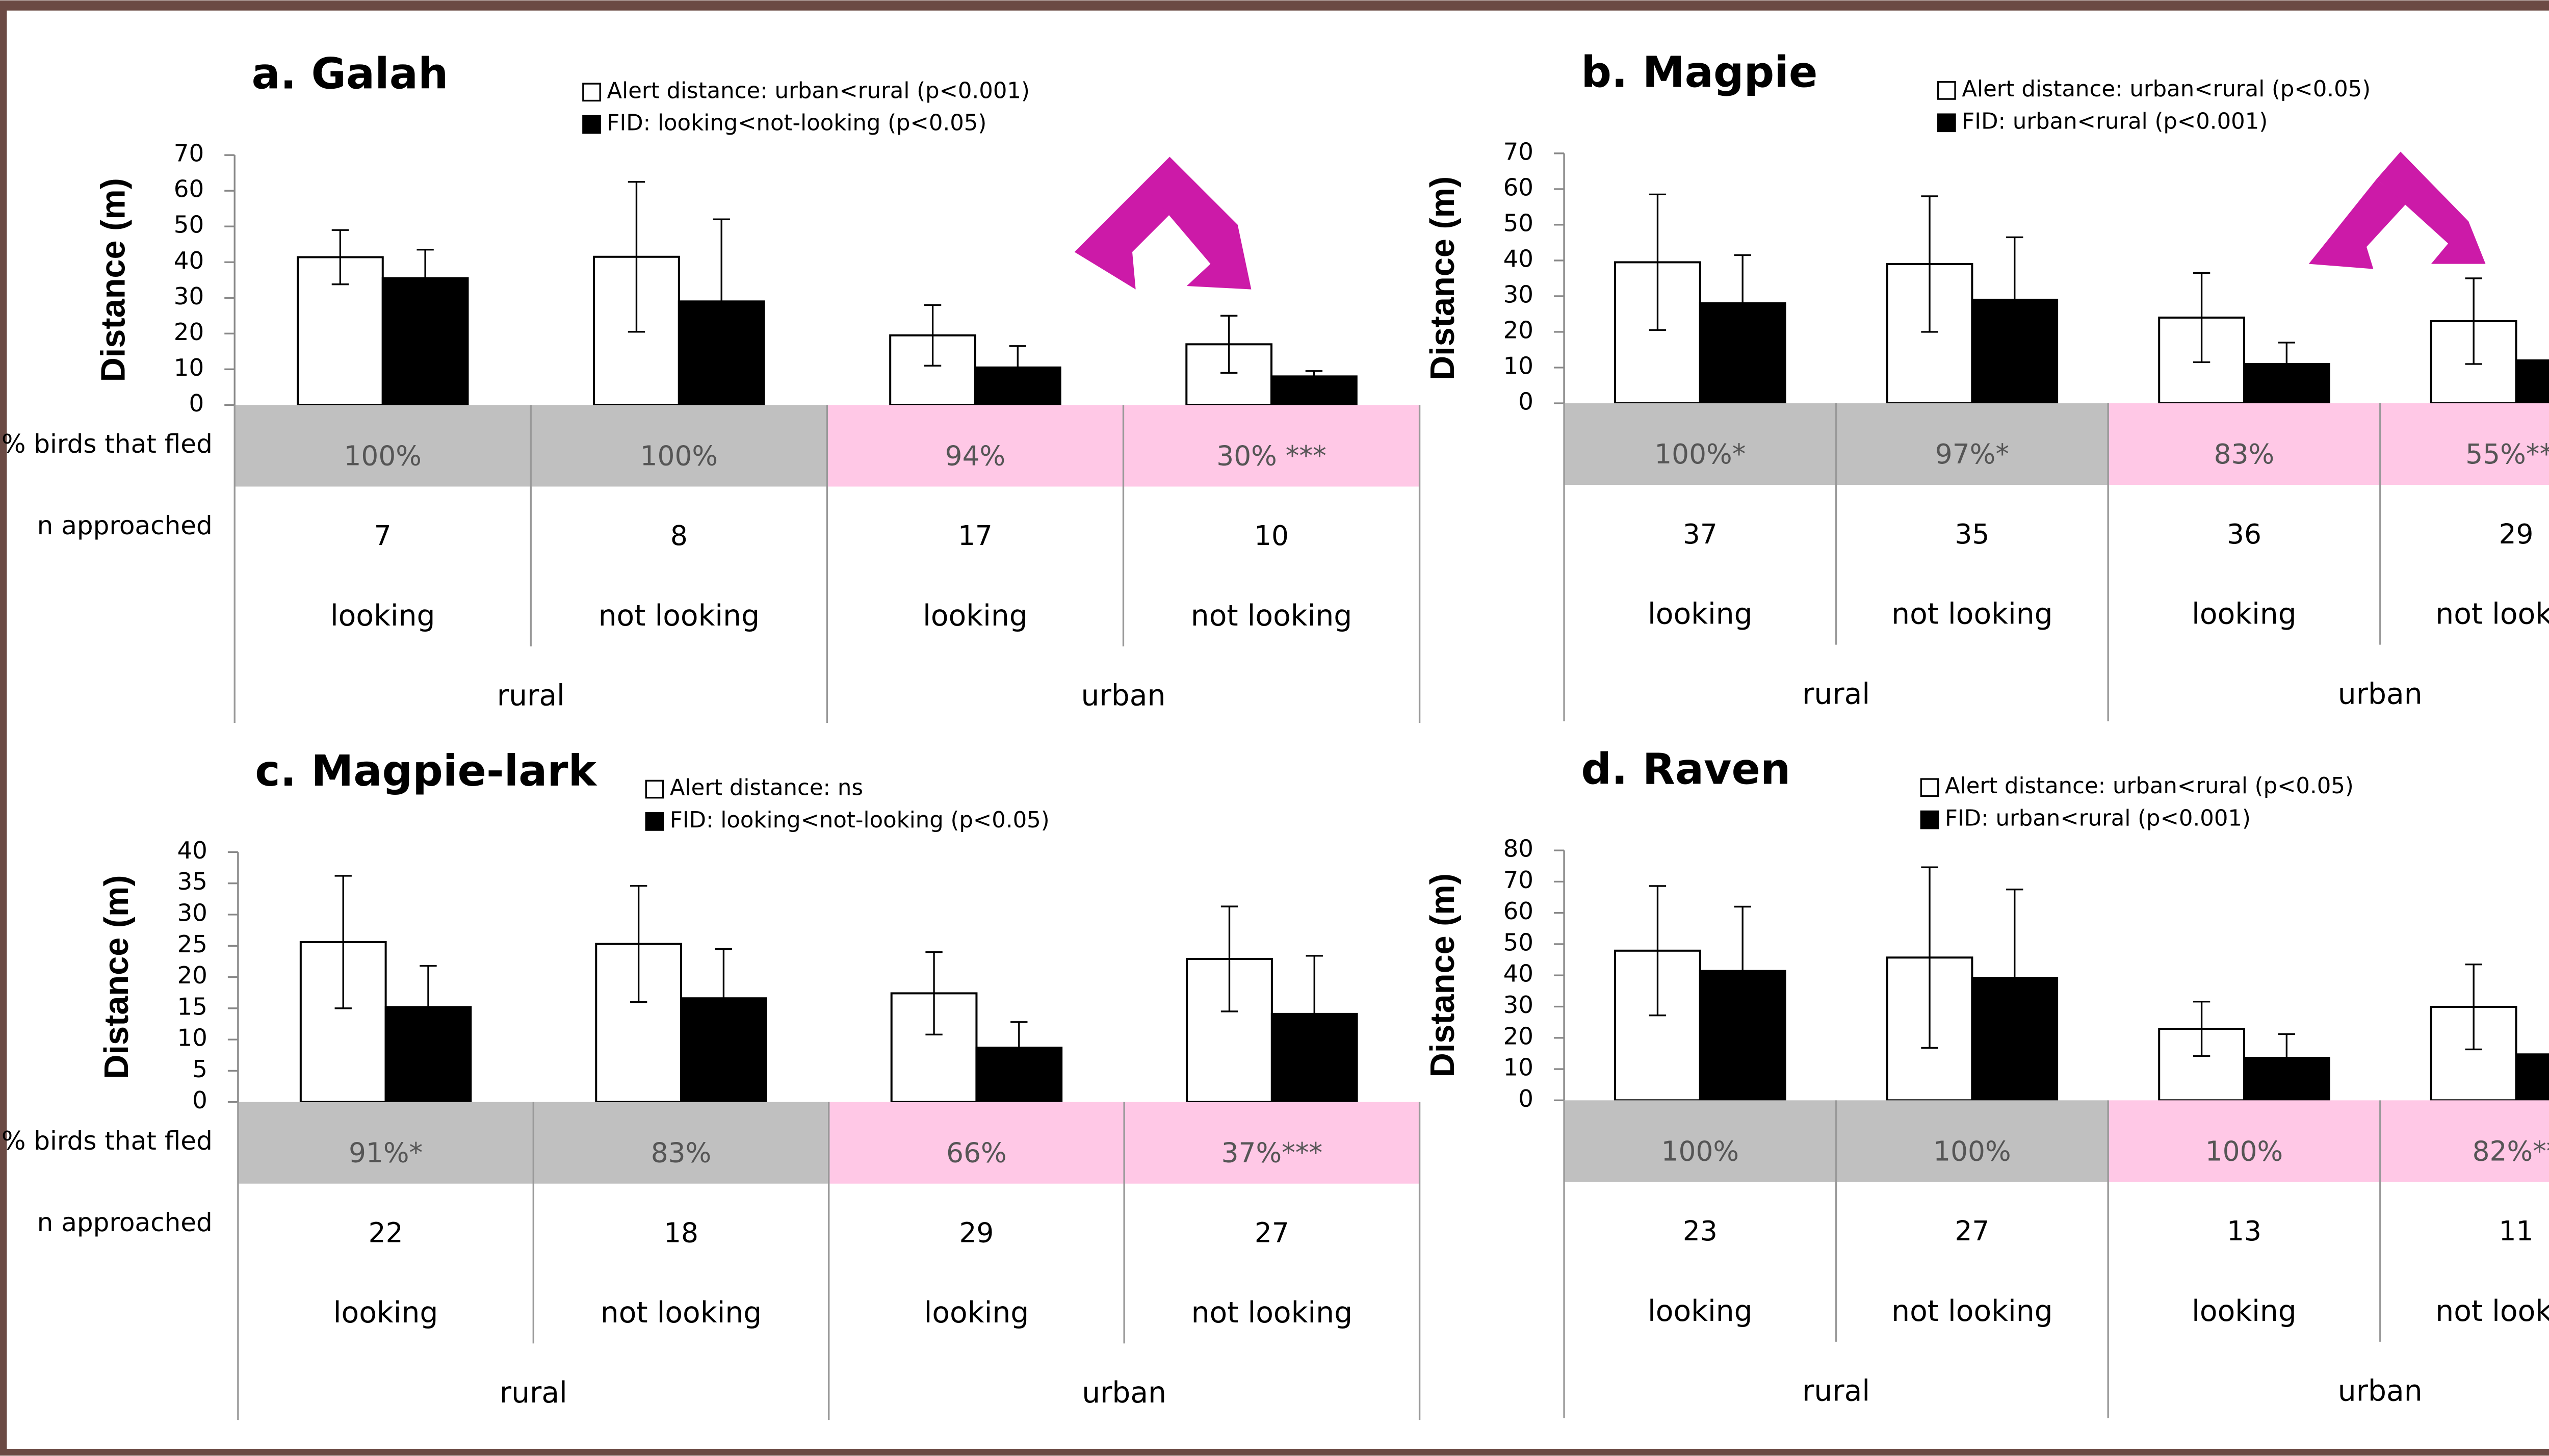  What do you see at coordinates (1518, 223) in the screenshot?
I see `y-tick-label: 50` at bounding box center [1518, 223].